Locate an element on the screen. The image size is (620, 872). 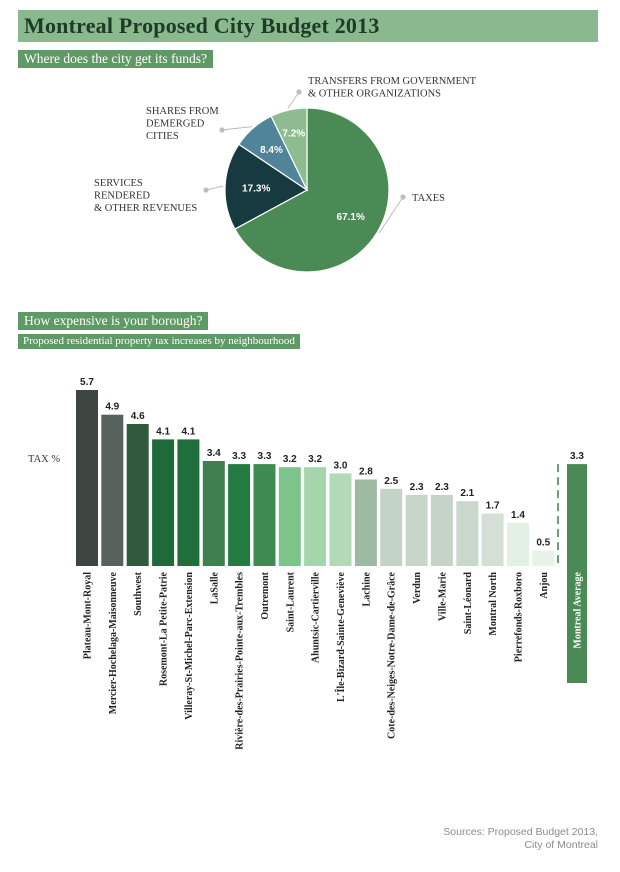
pie-category-label-2: SHARES FROM DEMERGED CITIES is located at coordinates (182, 124).